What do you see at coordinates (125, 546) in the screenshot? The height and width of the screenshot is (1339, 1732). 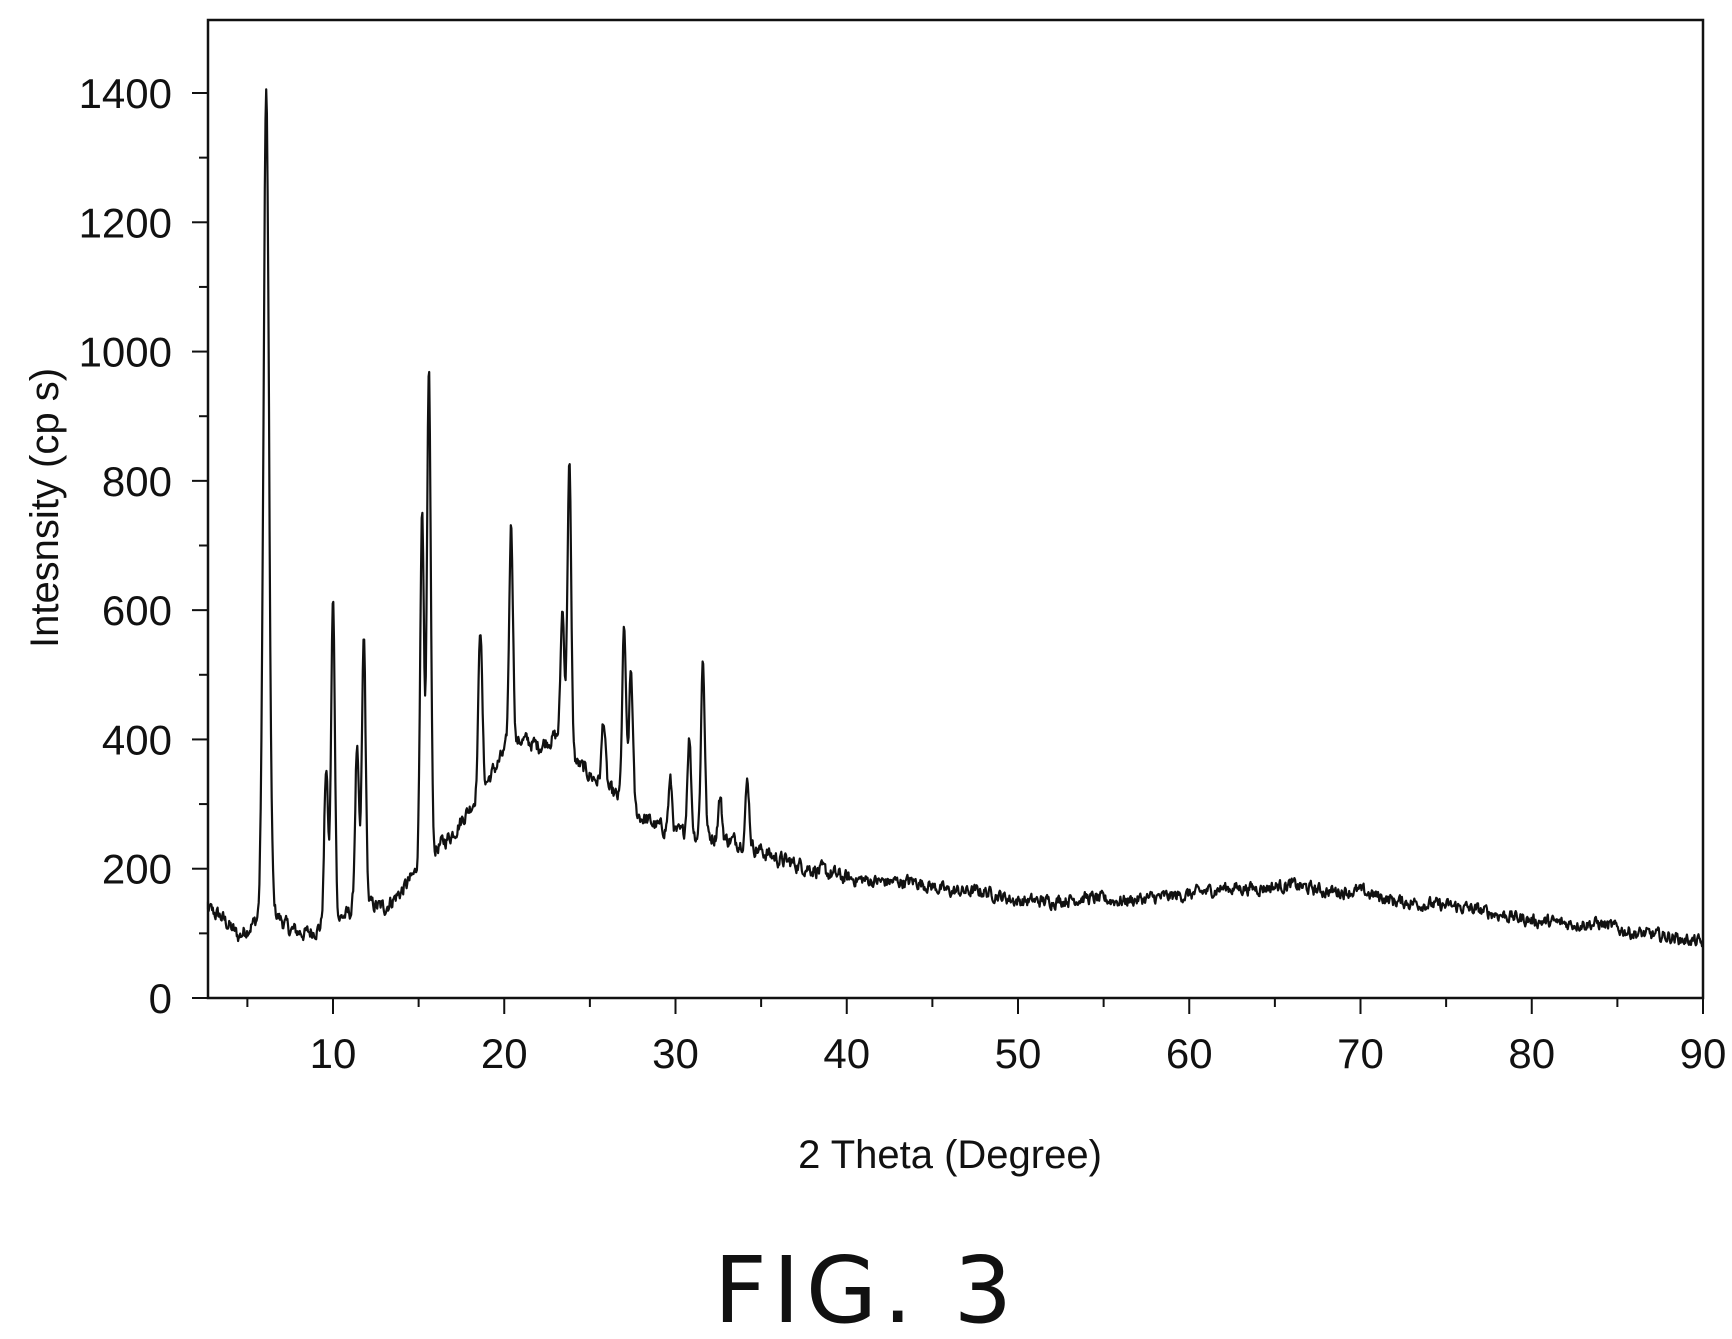 I see `y-axis-tick-labels: 0 200 400 600 800 1000 1200 1400` at bounding box center [125, 546].